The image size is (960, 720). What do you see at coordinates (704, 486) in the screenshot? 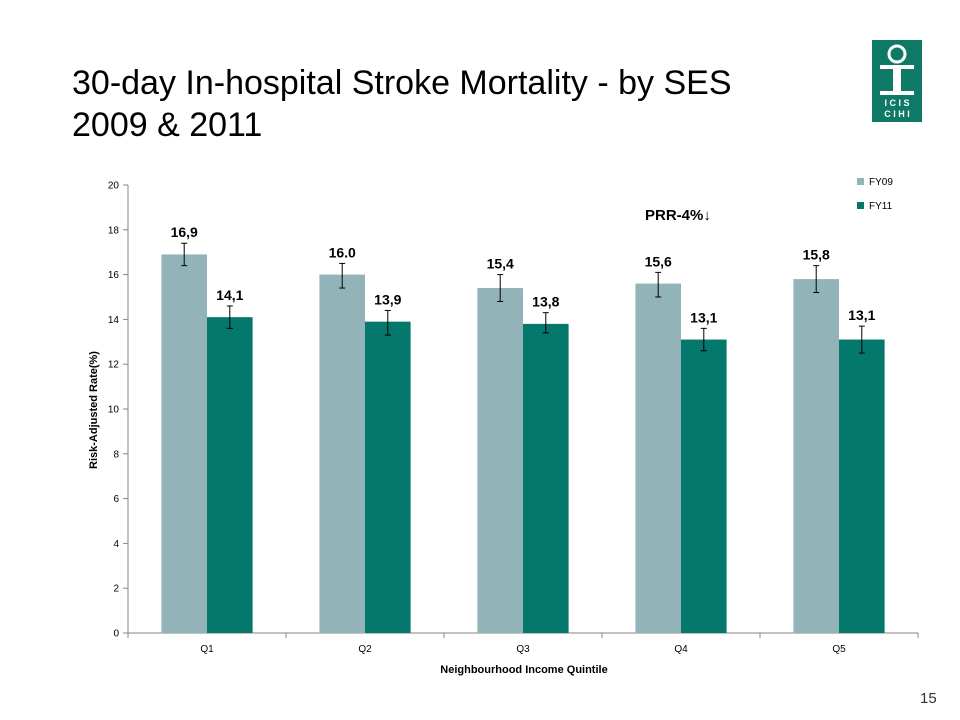
I see `bar-fy11-q4` at bounding box center [704, 486].